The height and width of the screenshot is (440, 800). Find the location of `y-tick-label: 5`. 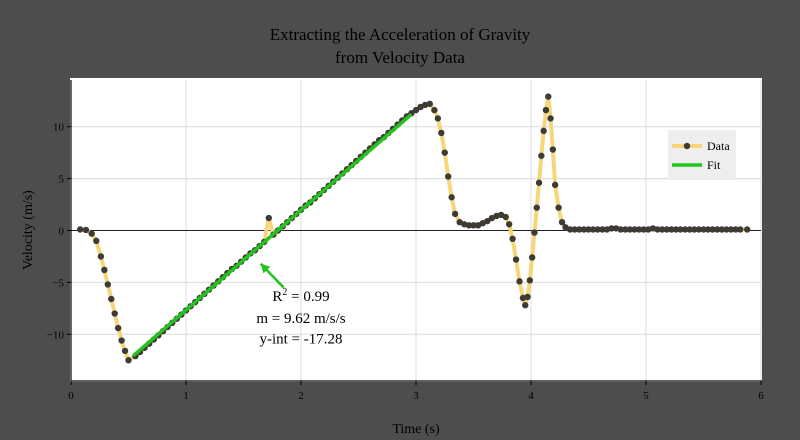

y-tick-label: 5 is located at coordinates (62, 180).